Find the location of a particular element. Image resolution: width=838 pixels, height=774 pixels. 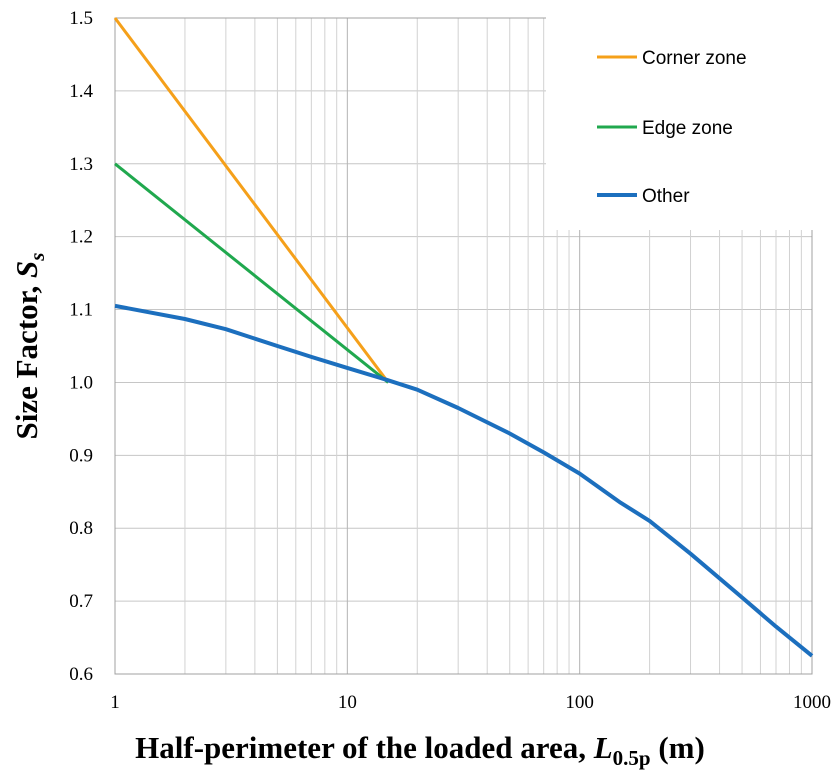

y-axis-title-symbol: S is located at coordinates (26, 269).